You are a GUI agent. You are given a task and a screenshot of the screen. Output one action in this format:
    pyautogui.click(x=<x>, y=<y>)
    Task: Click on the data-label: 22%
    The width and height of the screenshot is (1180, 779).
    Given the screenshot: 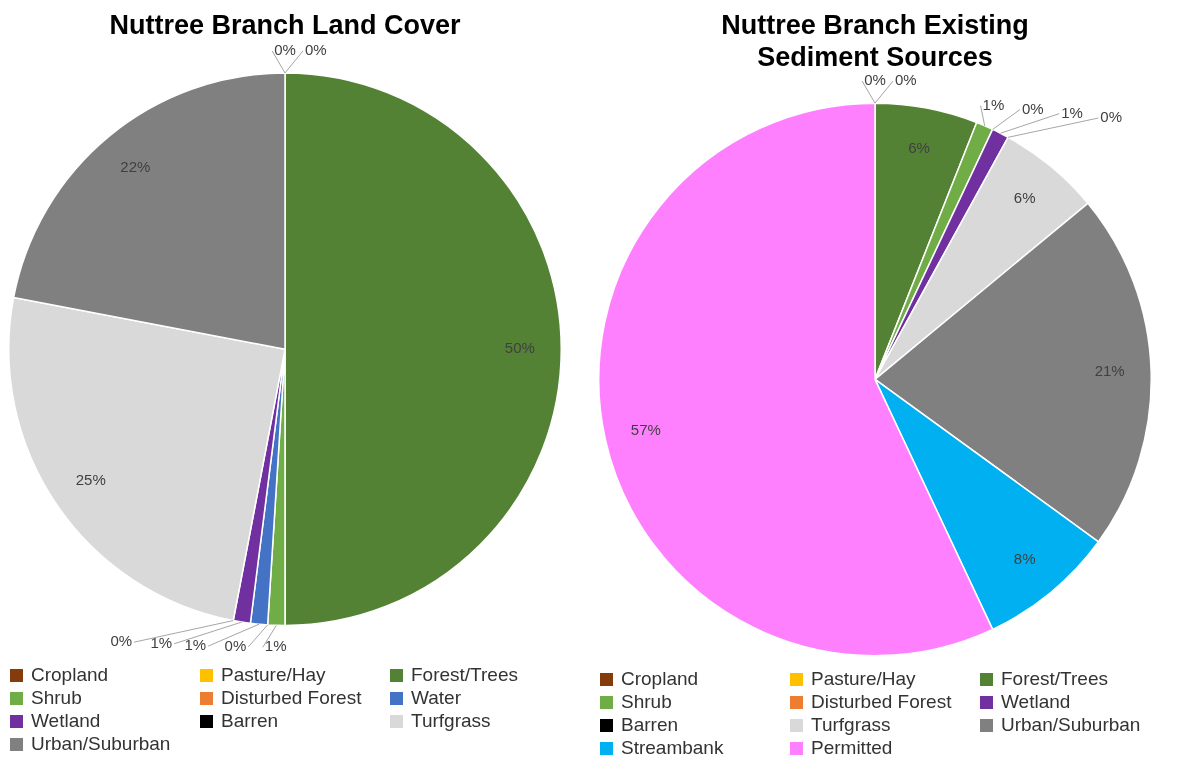 What is the action you would take?
    pyautogui.click(x=135, y=167)
    